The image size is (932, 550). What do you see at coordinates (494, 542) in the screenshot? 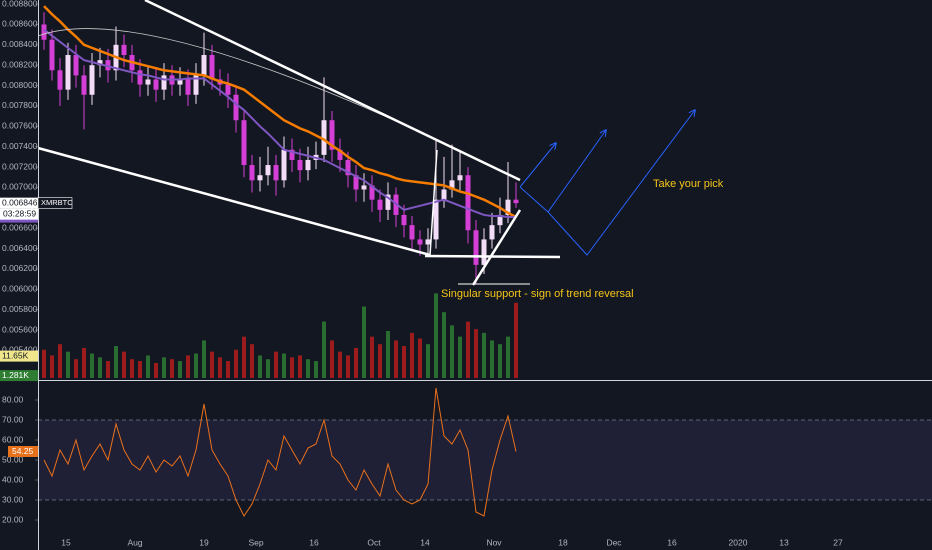
I see `x-tick-label: Nov` at bounding box center [494, 542].